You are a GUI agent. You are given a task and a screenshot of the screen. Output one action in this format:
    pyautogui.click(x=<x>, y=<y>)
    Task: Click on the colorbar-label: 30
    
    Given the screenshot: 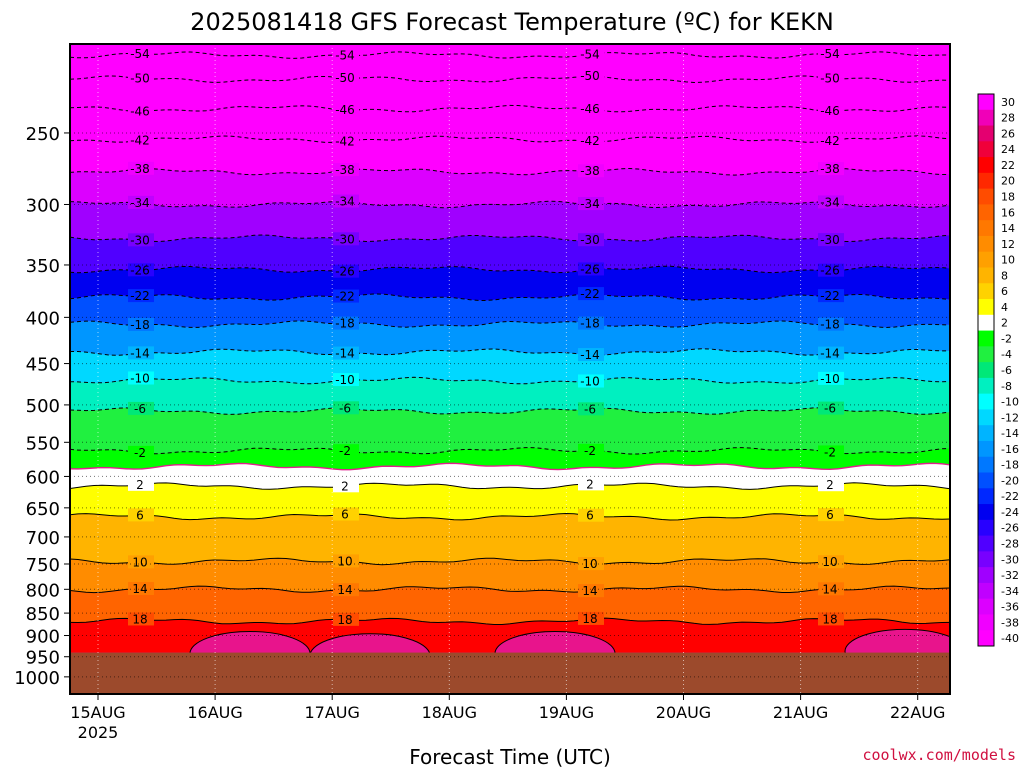 What is the action you would take?
    pyautogui.click(x=1008, y=102)
    